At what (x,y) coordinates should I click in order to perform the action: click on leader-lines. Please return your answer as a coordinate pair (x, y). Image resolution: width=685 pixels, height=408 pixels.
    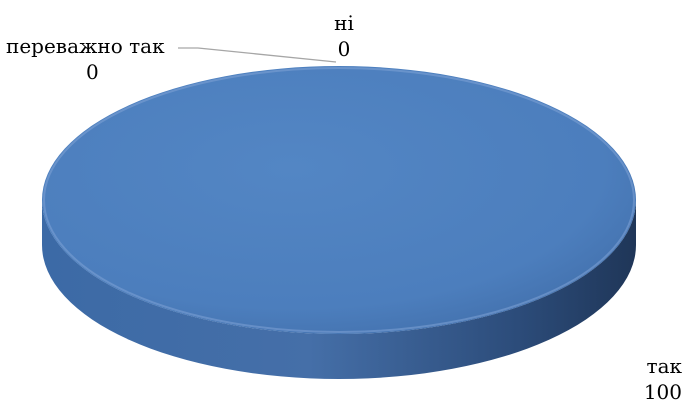
    Looking at the image, I should click on (257, 55).